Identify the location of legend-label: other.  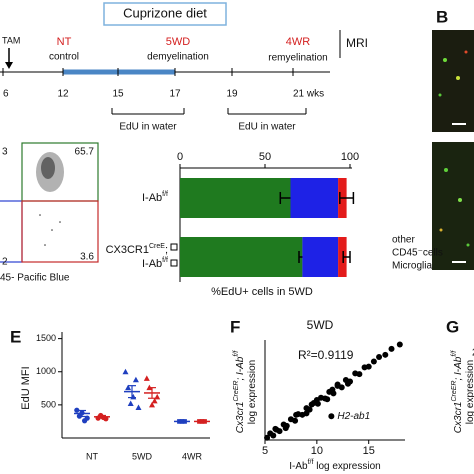
(403, 240).